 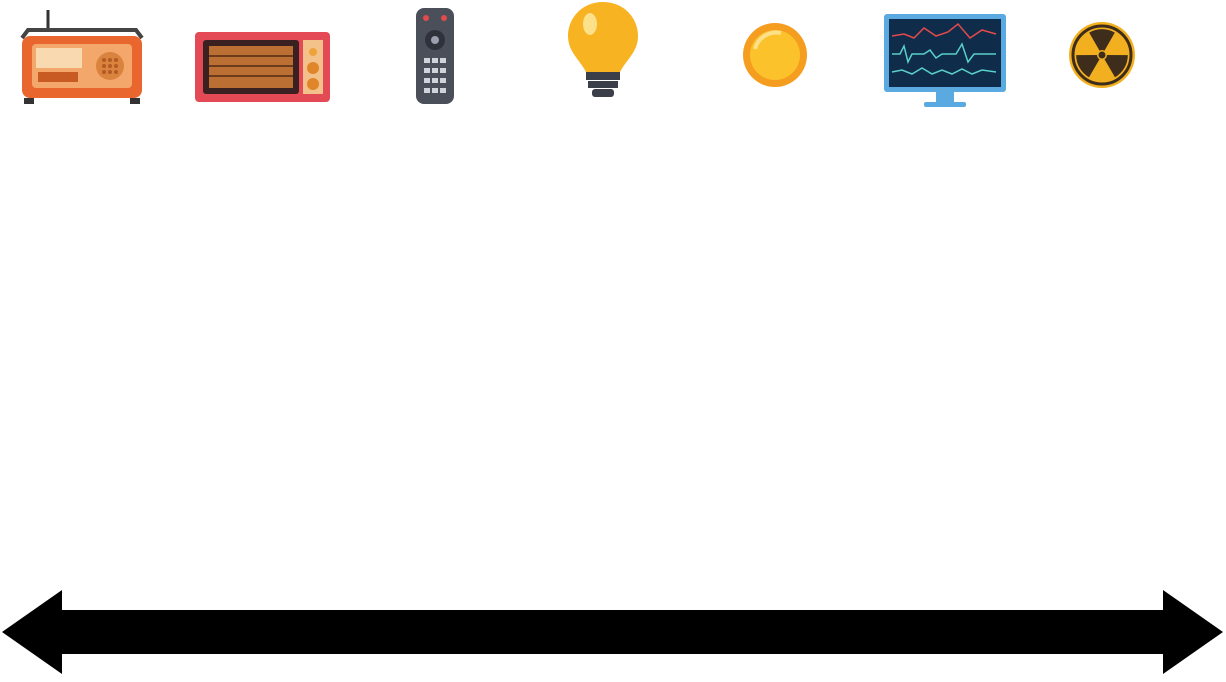 What do you see at coordinates (82, 57) in the screenshot?
I see `radio-icon` at bounding box center [82, 57].